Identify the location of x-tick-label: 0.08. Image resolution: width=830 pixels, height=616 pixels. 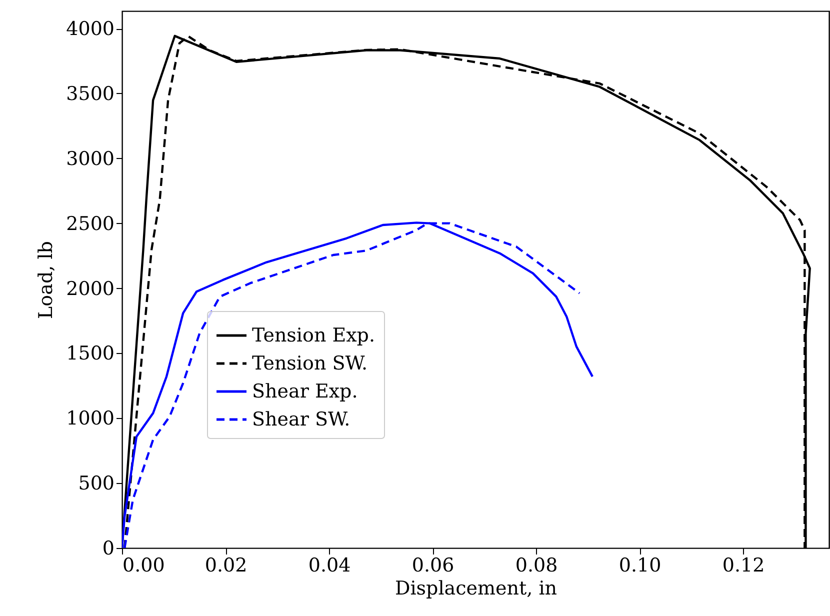
(536, 565).